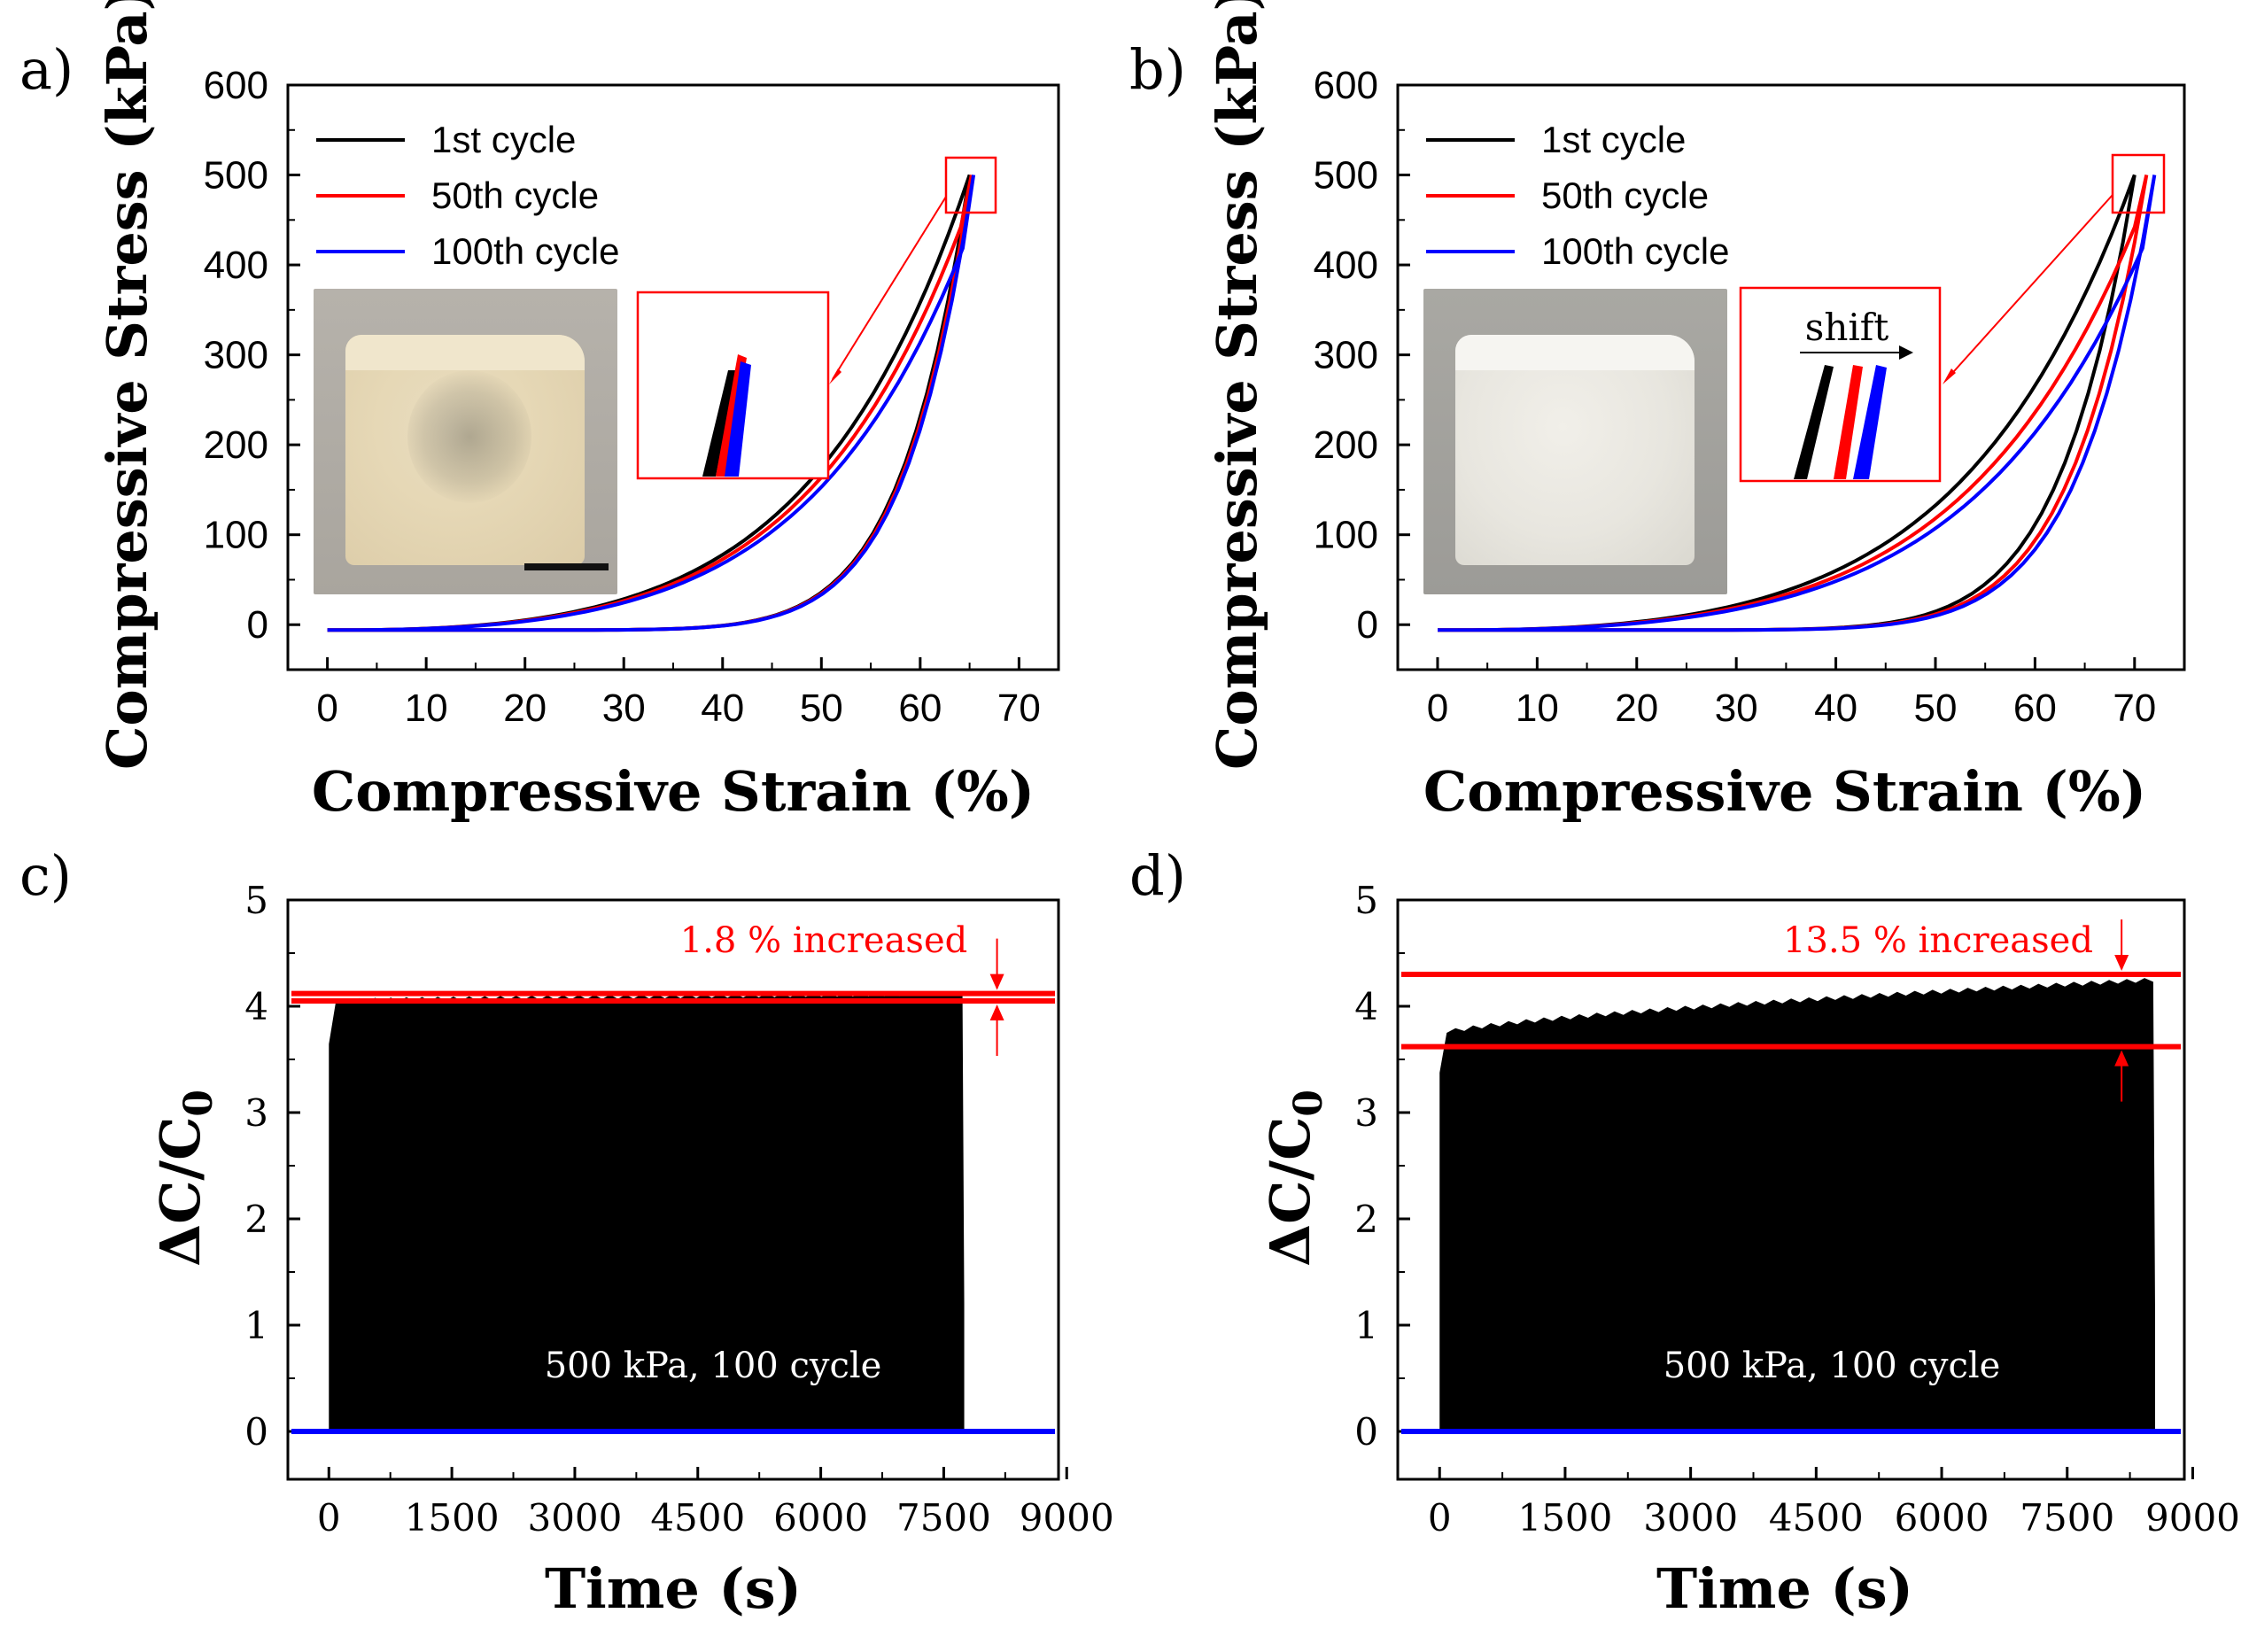  What do you see at coordinates (2029, 287) in the screenshot?
I see `zoom-connector-b` at bounding box center [2029, 287].